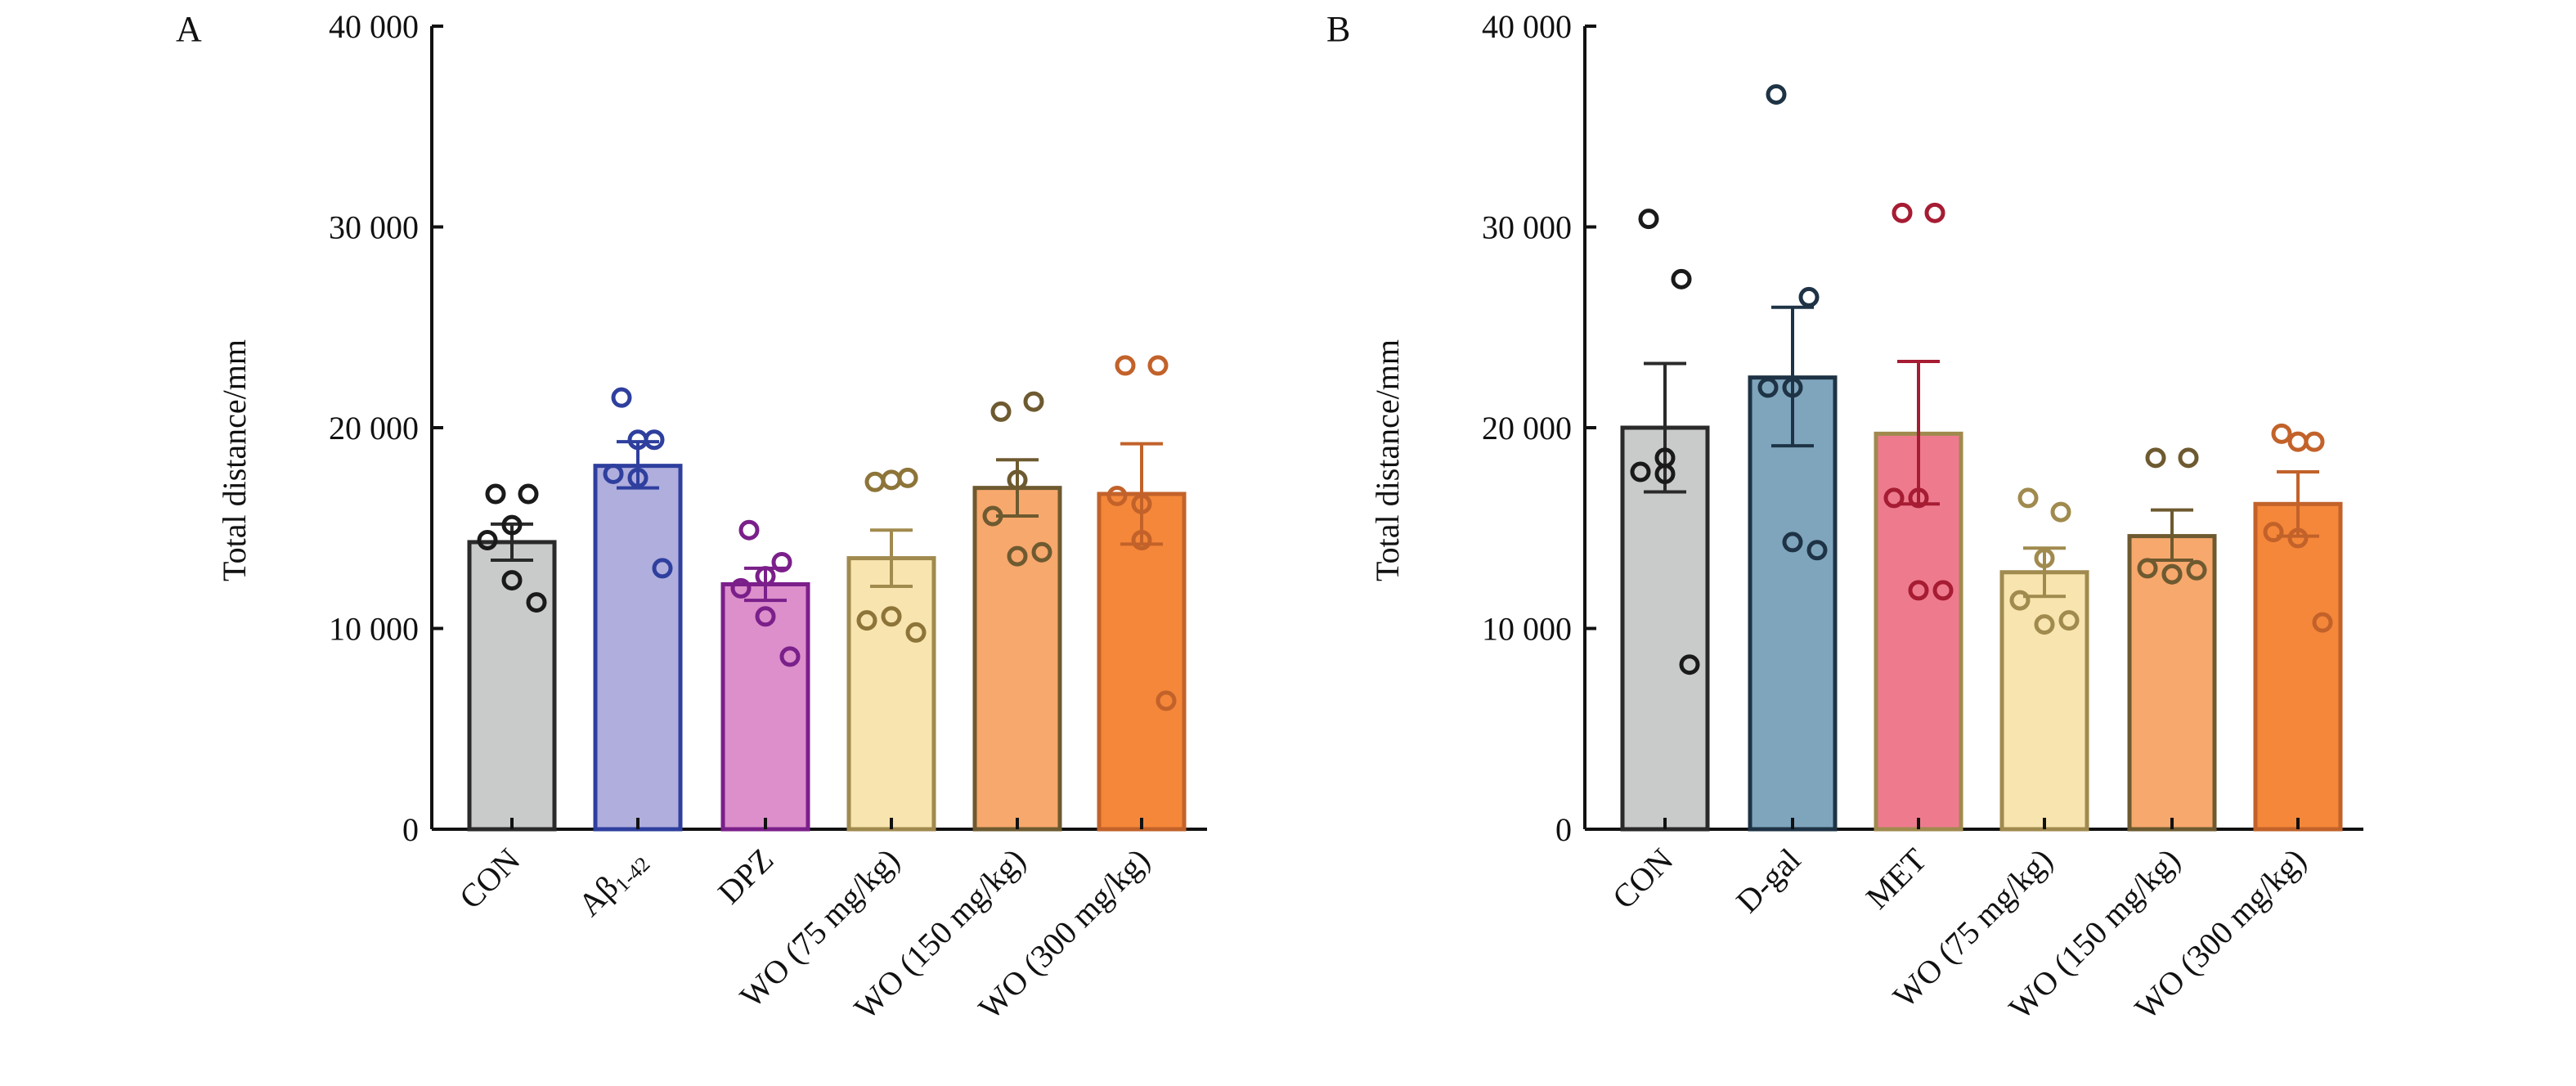 This screenshot has width=2576, height=1086. I want to click on x-tick-label-main: DPZ, so click(746, 876).